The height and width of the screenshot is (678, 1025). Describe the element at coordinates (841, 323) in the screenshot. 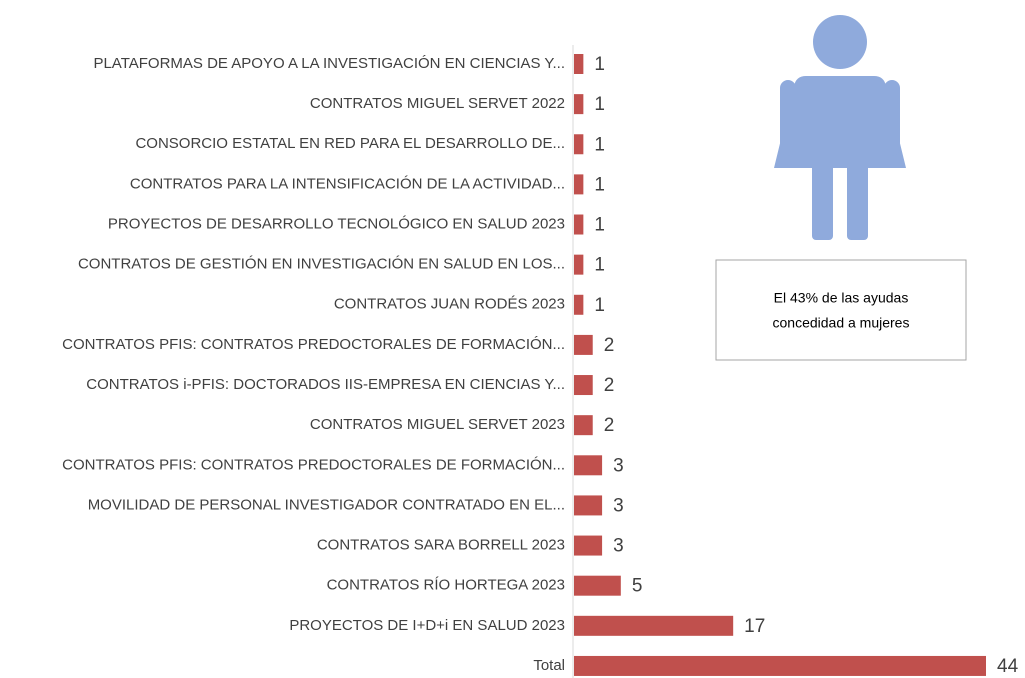

I see `annotation: concedidad a mujeres` at that location.